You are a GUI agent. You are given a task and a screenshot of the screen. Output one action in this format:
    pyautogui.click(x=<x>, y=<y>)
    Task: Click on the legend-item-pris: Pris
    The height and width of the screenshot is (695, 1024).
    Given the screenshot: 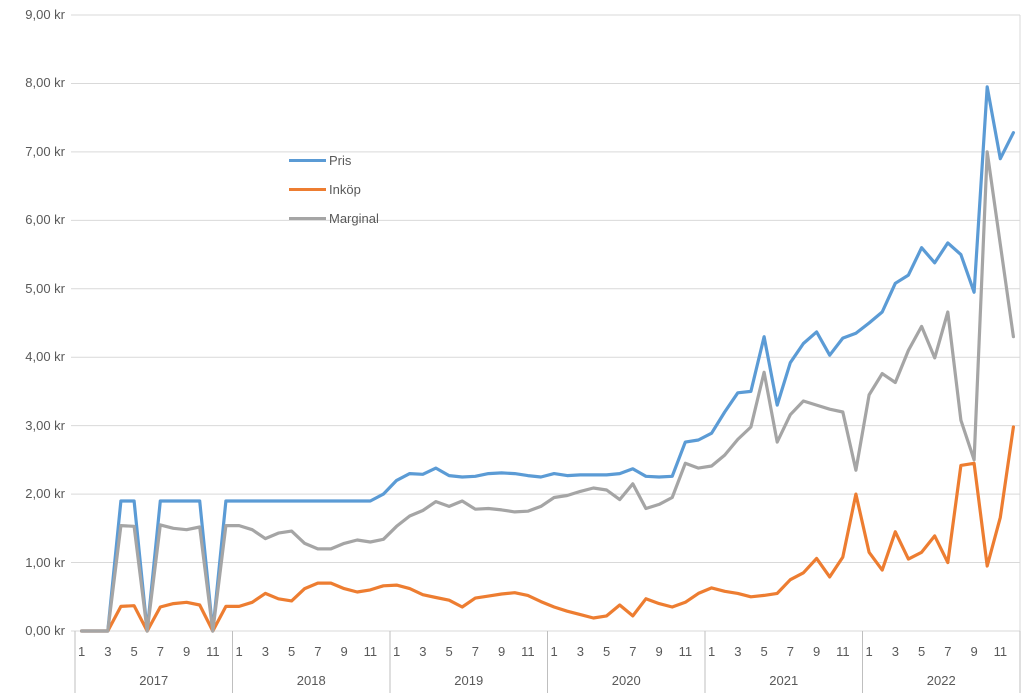 What is the action you would take?
    pyautogui.click(x=334, y=160)
    